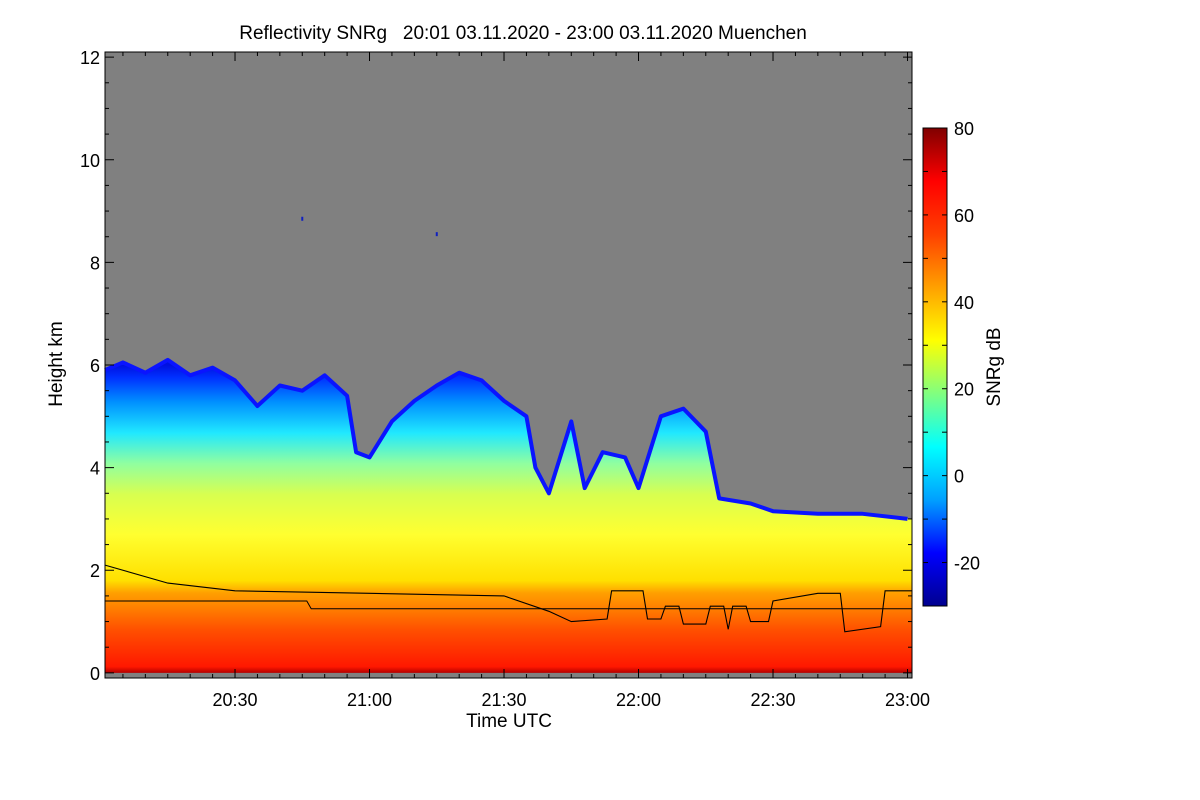 The image size is (1200, 800). I want to click on colorbar-ticks: 80 60 40 20 0 -20, so click(951, 363).